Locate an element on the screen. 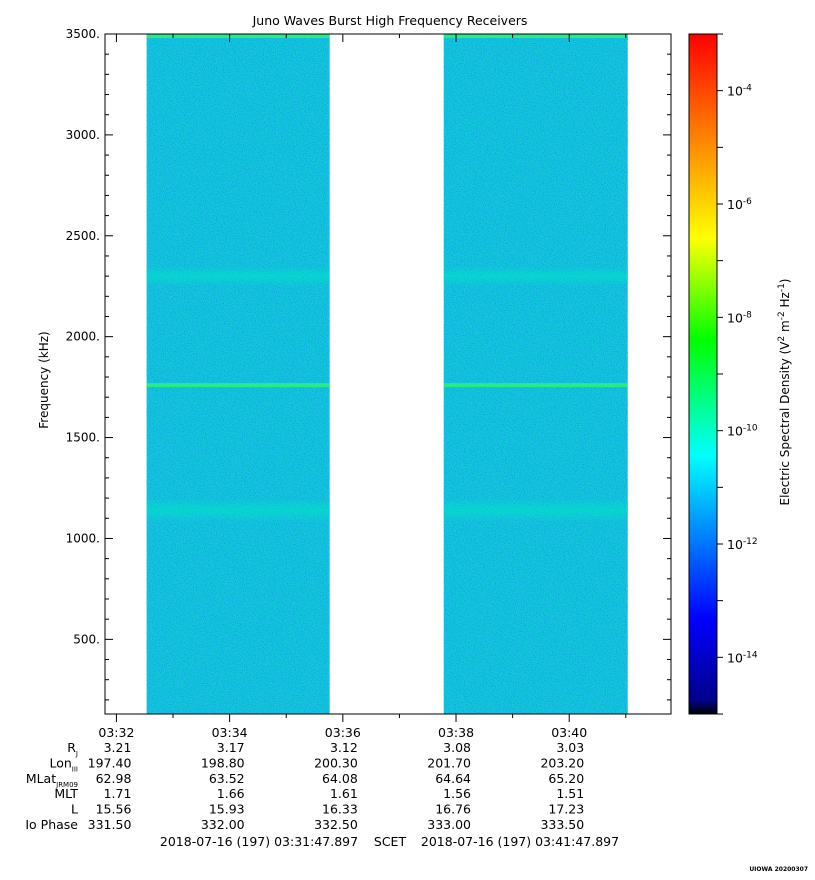 The width and height of the screenshot is (815, 880). x-tick-label: 03:32 is located at coordinates (116, 732).